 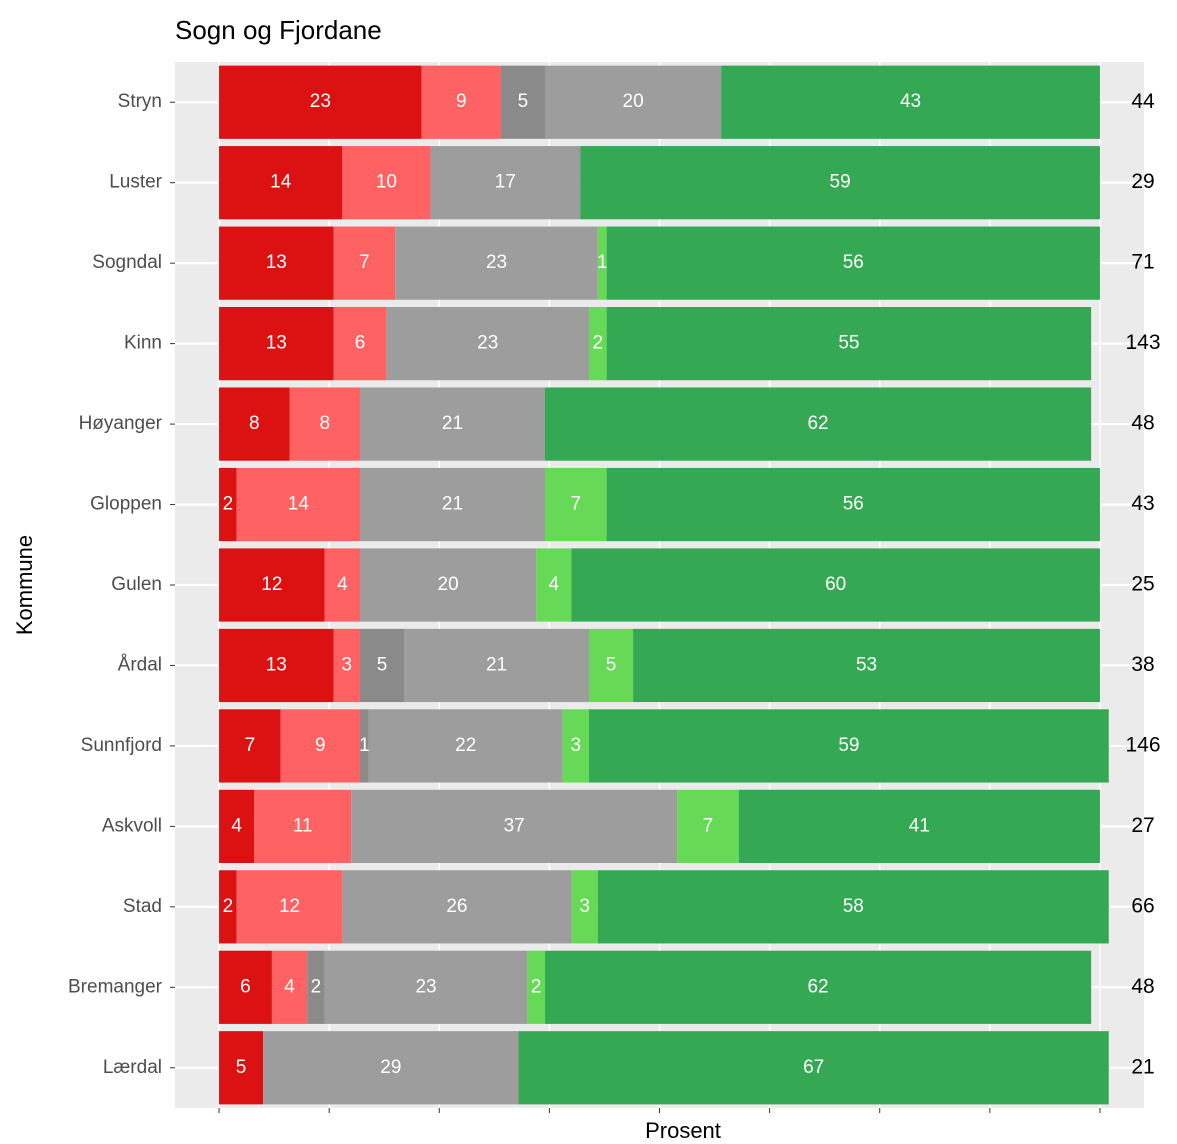 I want to click on value-label: 22, so click(x=465, y=745).